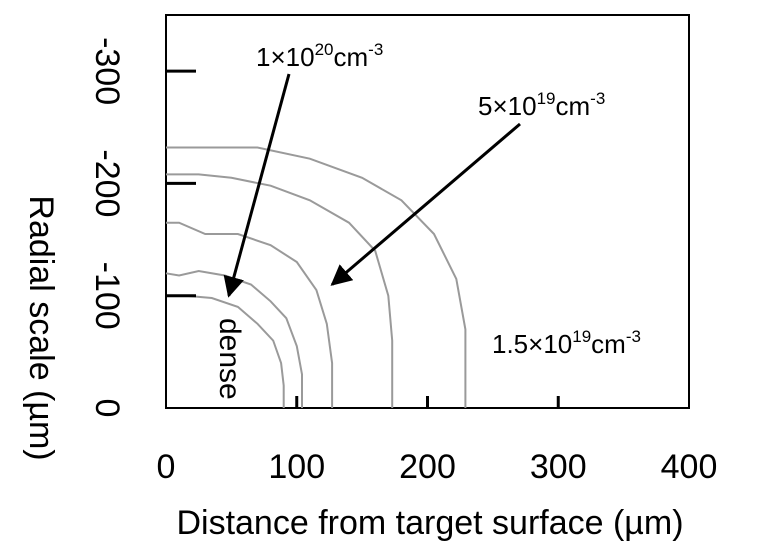 The width and height of the screenshot is (764, 542). What do you see at coordinates (41, 327) in the screenshot?
I see `y-axis-title: Radial scale (µm)` at bounding box center [41, 327].